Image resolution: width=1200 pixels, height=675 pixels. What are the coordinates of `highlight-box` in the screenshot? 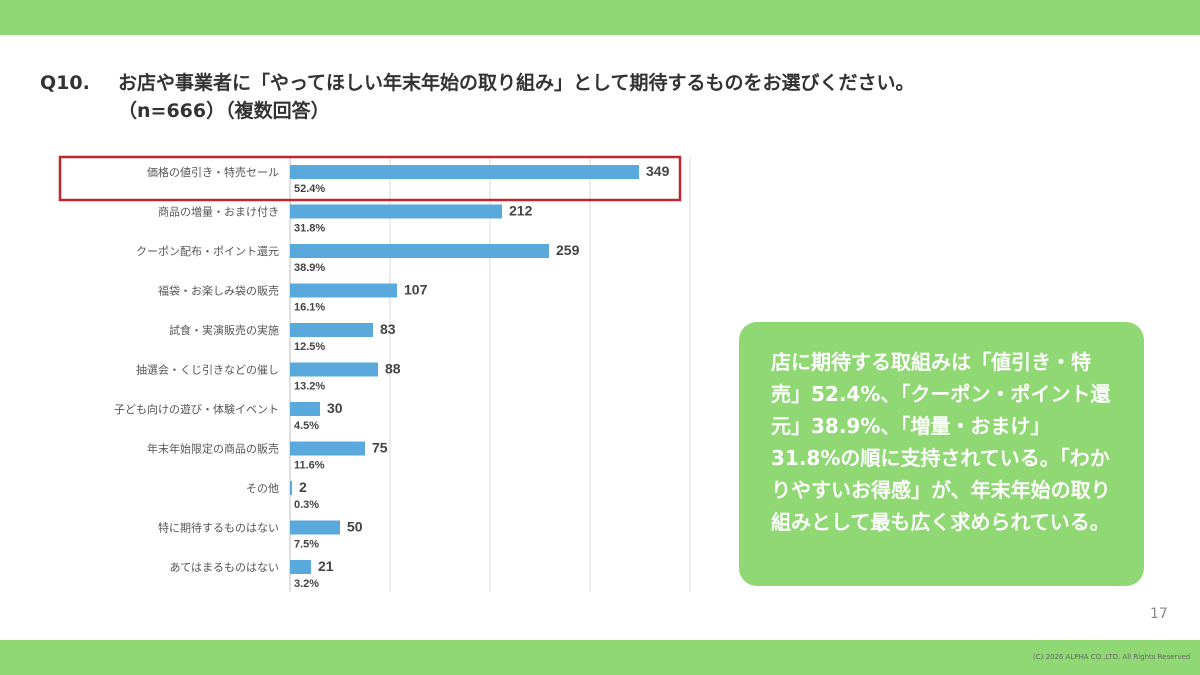 It's located at (370, 178).